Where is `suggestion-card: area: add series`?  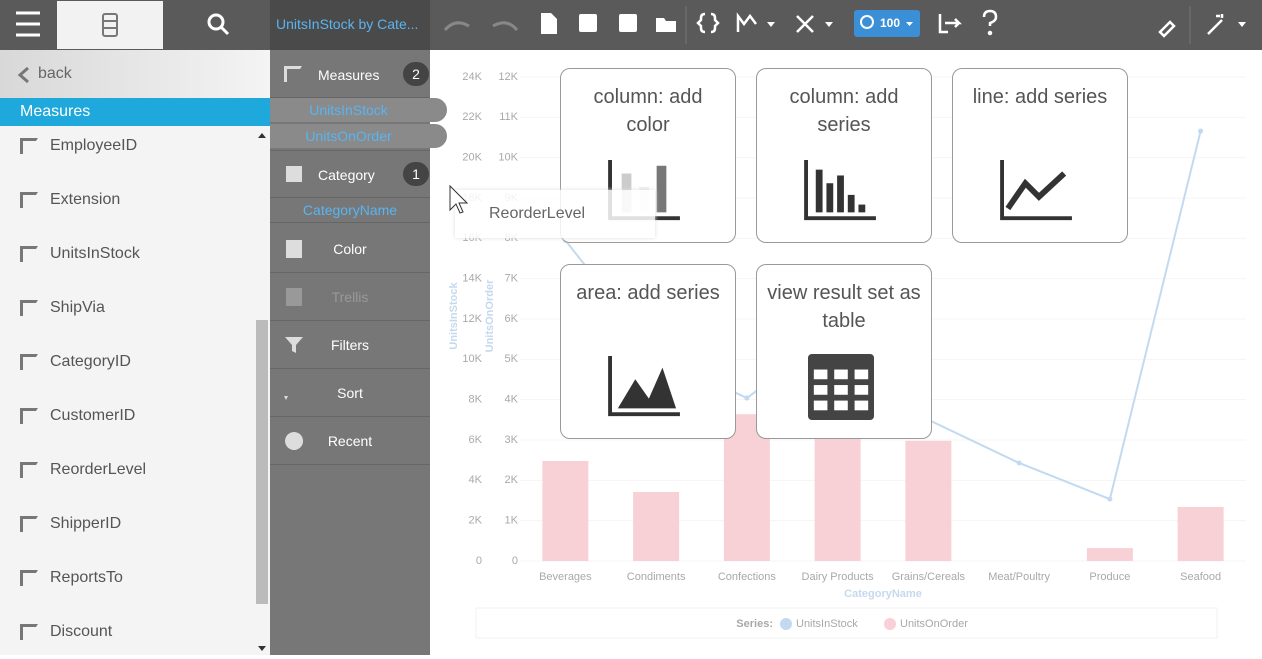 suggestion-card: area: add series is located at coordinates (648, 351).